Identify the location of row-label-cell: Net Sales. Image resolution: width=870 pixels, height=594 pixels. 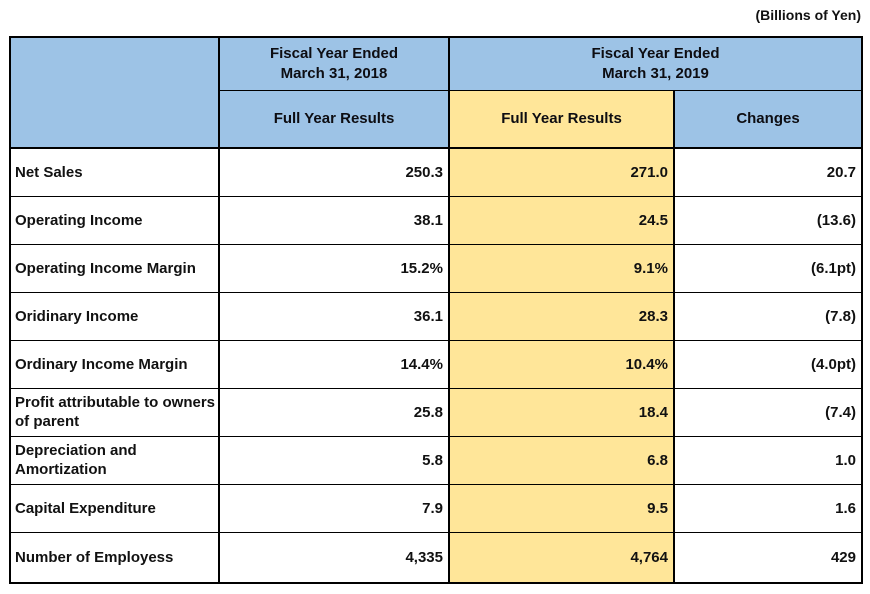
(114, 172).